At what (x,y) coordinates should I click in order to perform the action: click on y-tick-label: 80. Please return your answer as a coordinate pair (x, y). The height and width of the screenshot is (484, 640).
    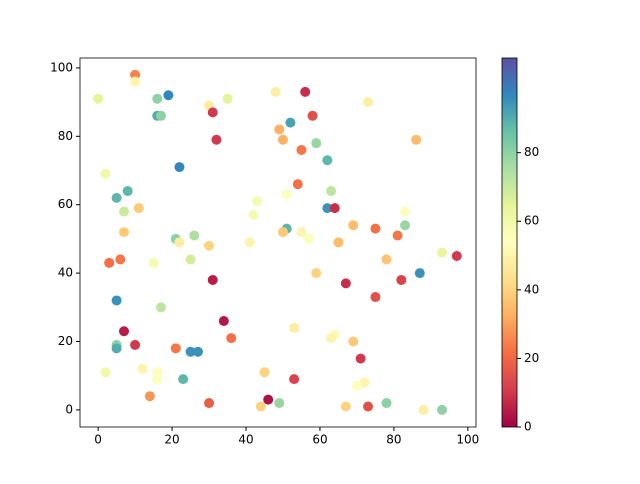
    Looking at the image, I should click on (65, 136).